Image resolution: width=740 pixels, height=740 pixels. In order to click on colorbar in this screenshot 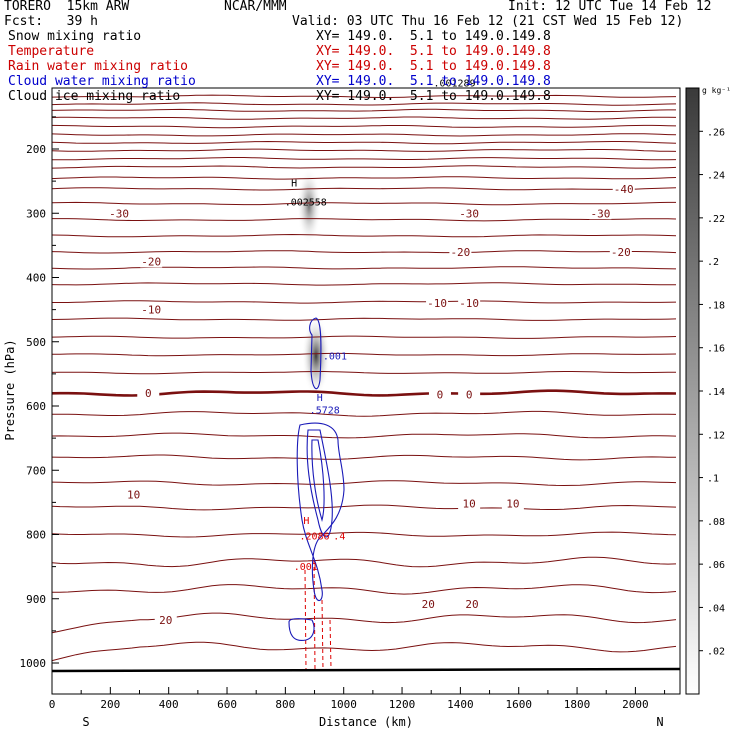, I will do `click(692, 391)`.